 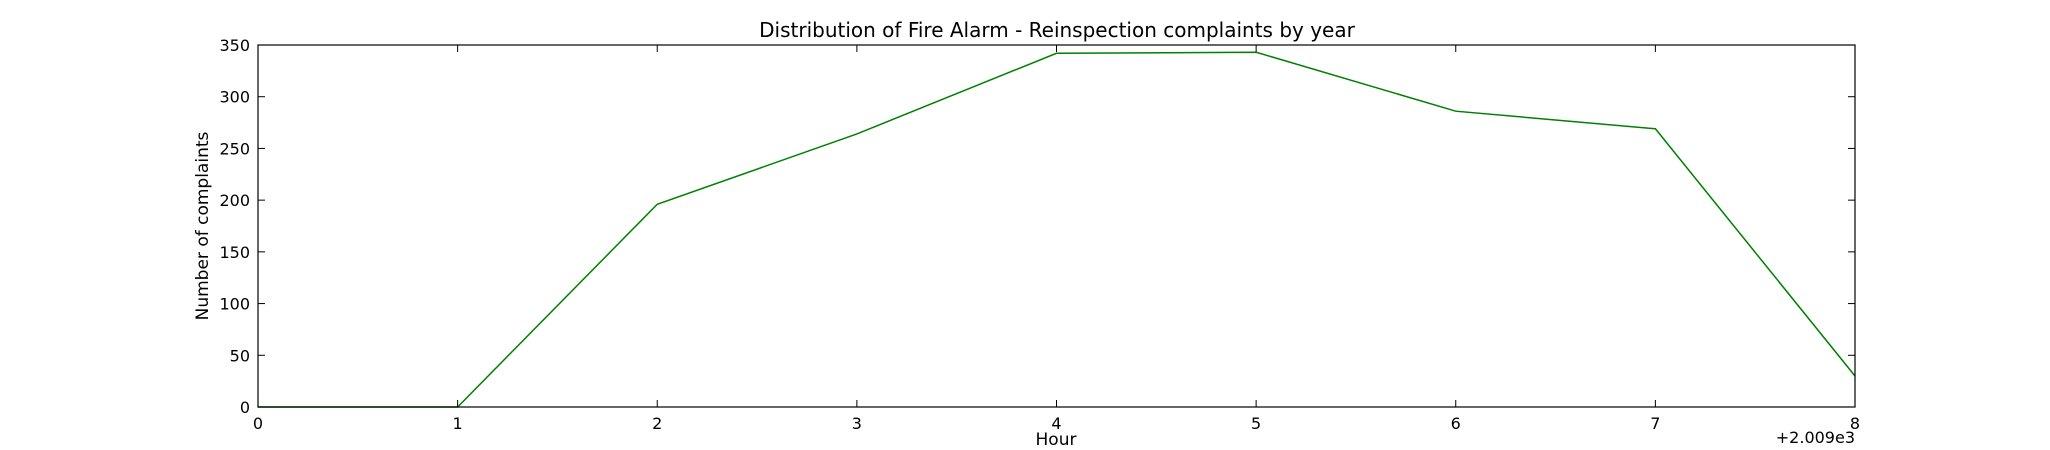 What do you see at coordinates (1056, 423) in the screenshot?
I see `x-tick-label: 4` at bounding box center [1056, 423].